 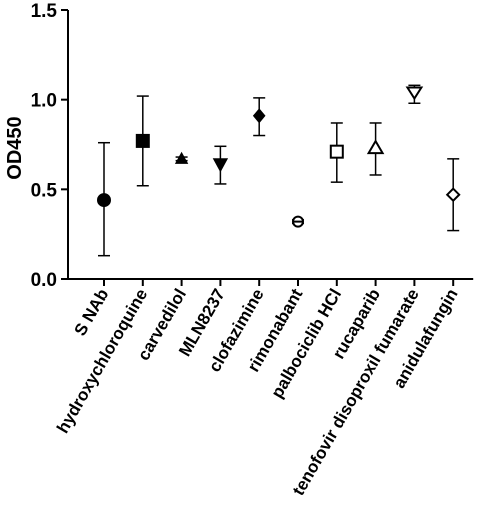 I want to click on y-tick-label: 0.5, so click(x=44, y=190).